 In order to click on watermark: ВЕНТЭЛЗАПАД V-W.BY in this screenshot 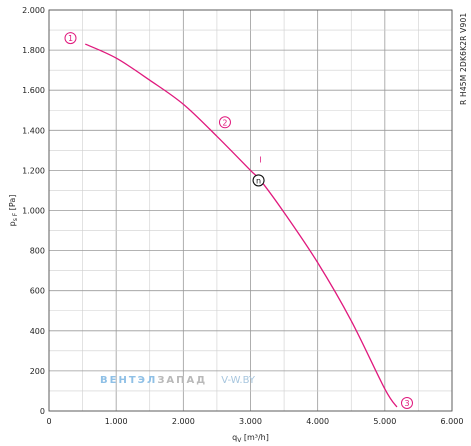, I will do `click(178, 380)`.